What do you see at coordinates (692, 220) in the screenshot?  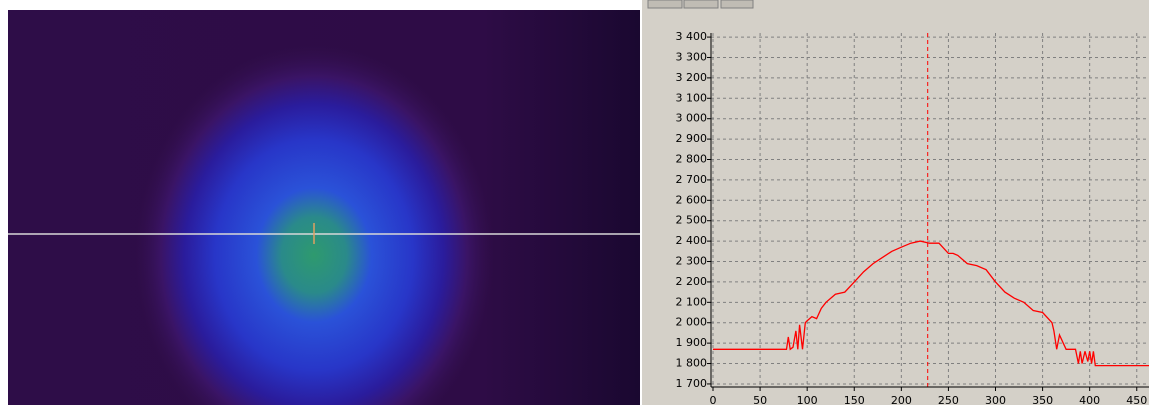 I see `y-tick-label: 2 500` at bounding box center [692, 220].